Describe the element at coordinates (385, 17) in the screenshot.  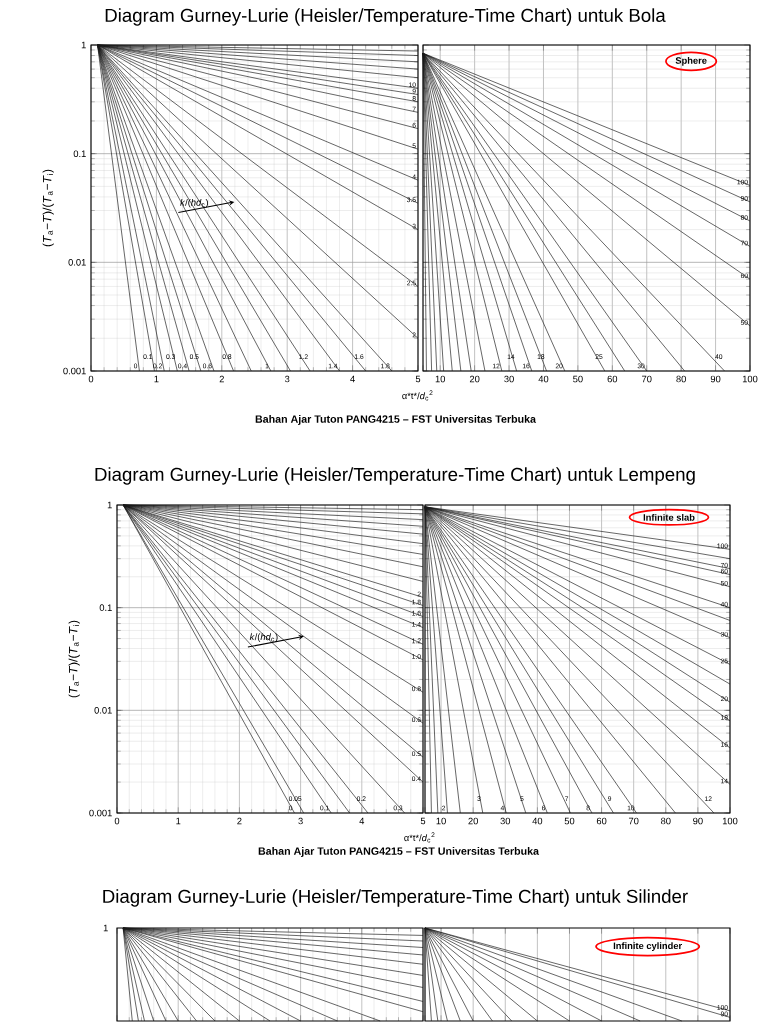
I see `chart-title: Diagram Gurney-Lurie (Heisler/Temperature-Time Chart) untuk Bola` at that location.